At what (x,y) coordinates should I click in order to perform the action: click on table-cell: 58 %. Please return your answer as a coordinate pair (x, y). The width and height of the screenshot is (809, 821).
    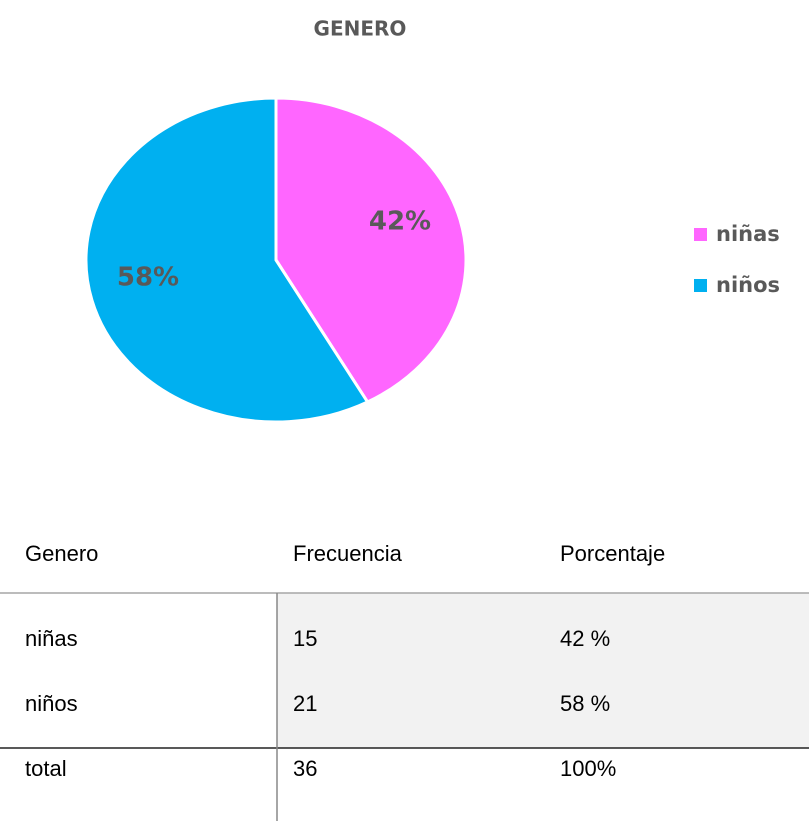
    Looking at the image, I should click on (585, 703).